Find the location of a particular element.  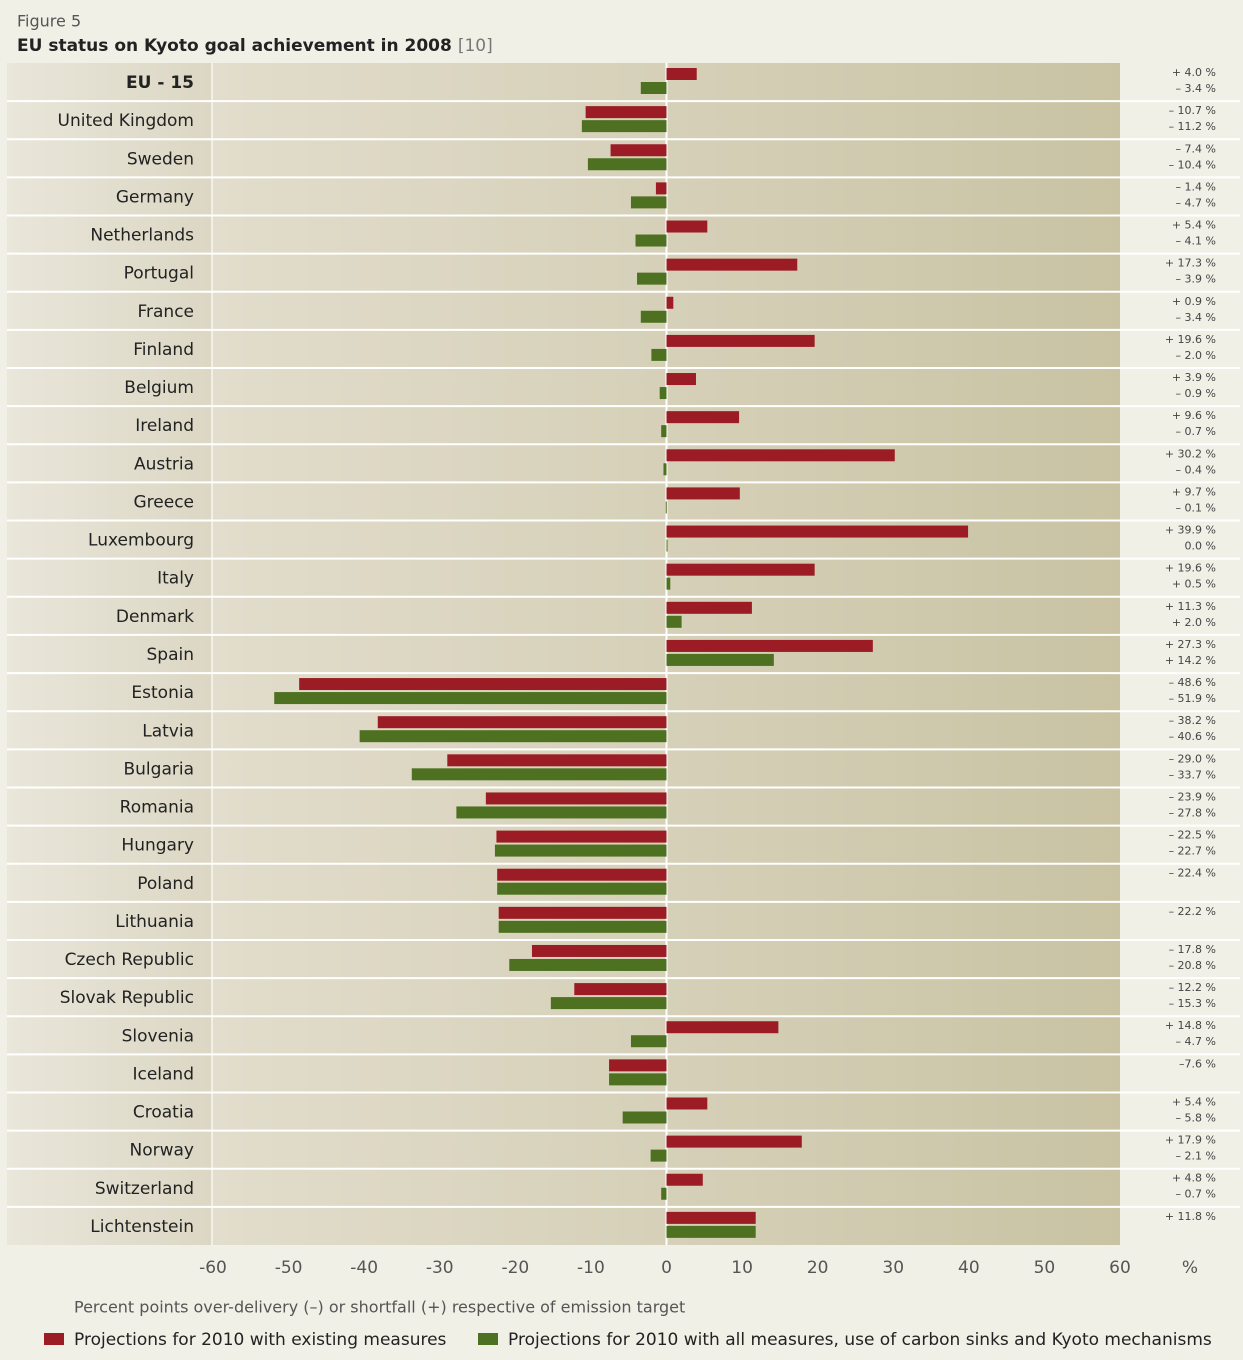

value-label: – 29.0 % is located at coordinates (1192, 758).